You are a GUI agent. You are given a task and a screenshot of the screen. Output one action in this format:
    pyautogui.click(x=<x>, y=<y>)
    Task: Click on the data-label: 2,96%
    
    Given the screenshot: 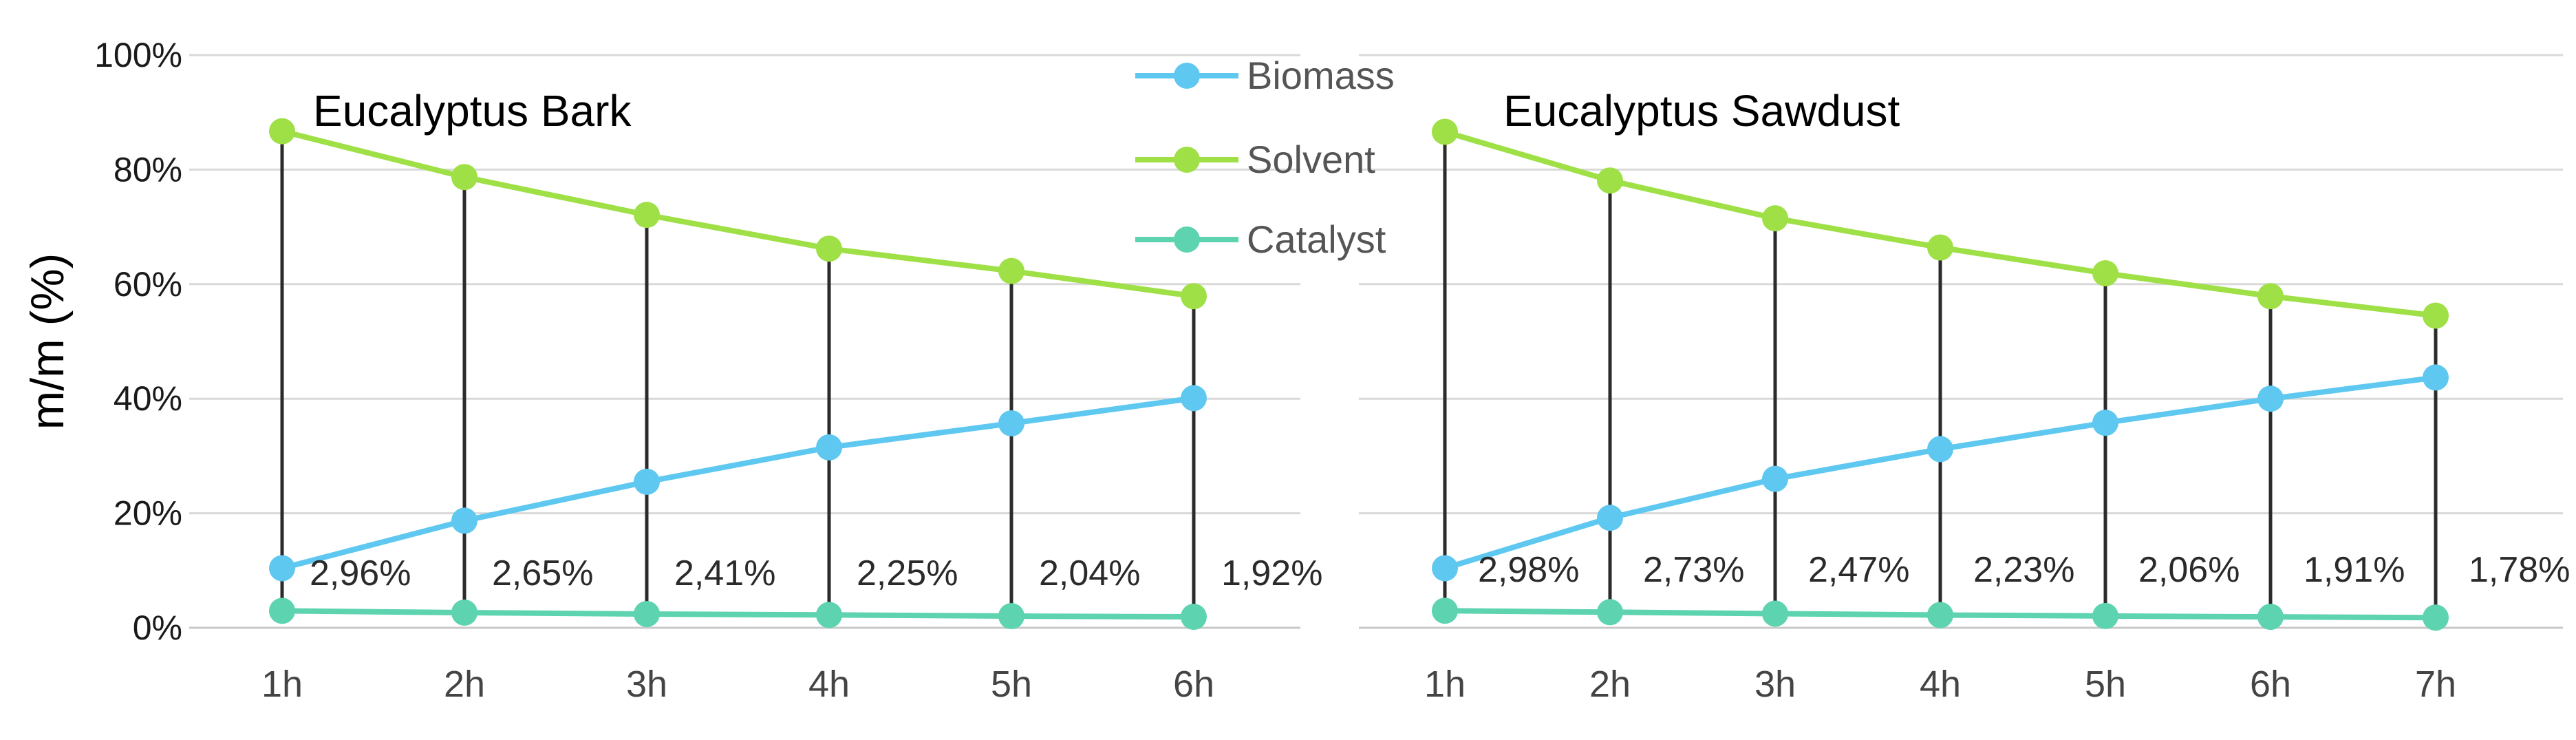 What is the action you would take?
    pyautogui.click(x=361, y=573)
    